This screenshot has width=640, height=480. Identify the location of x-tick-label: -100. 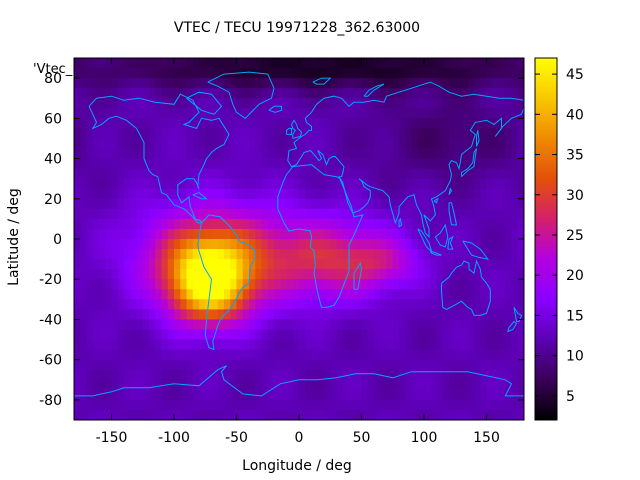
(174, 438).